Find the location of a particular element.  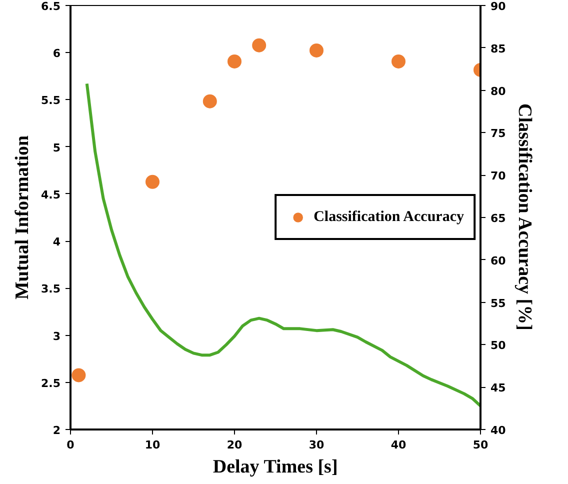

y-tick-label: 3 is located at coordinates (56, 336).